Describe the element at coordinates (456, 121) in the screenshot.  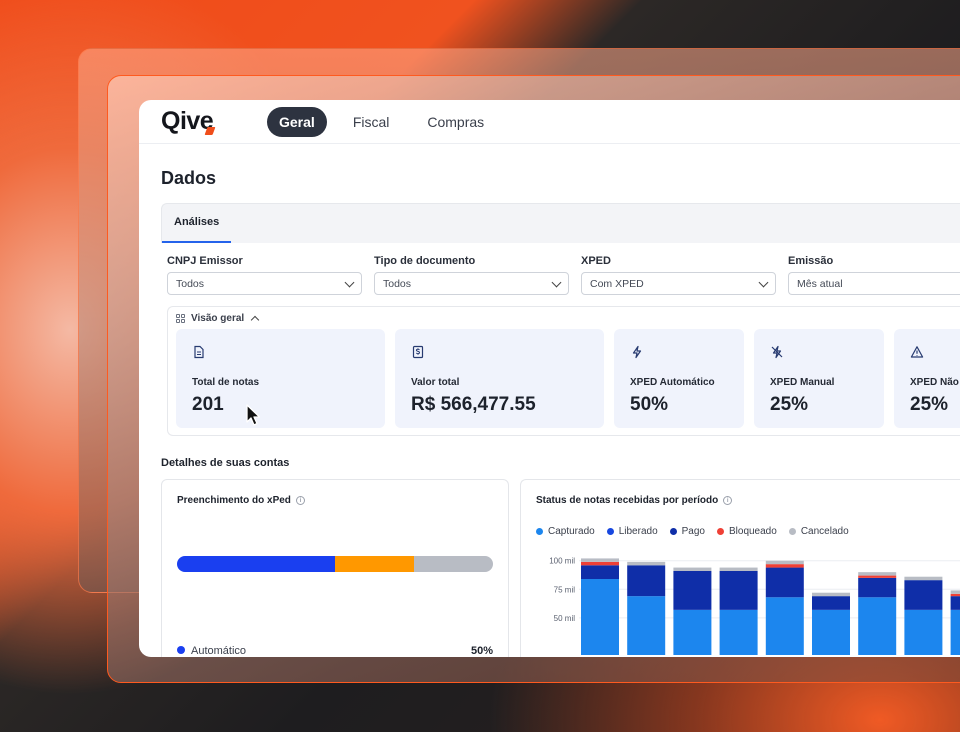
I see `tab-compras: Compras` at that location.